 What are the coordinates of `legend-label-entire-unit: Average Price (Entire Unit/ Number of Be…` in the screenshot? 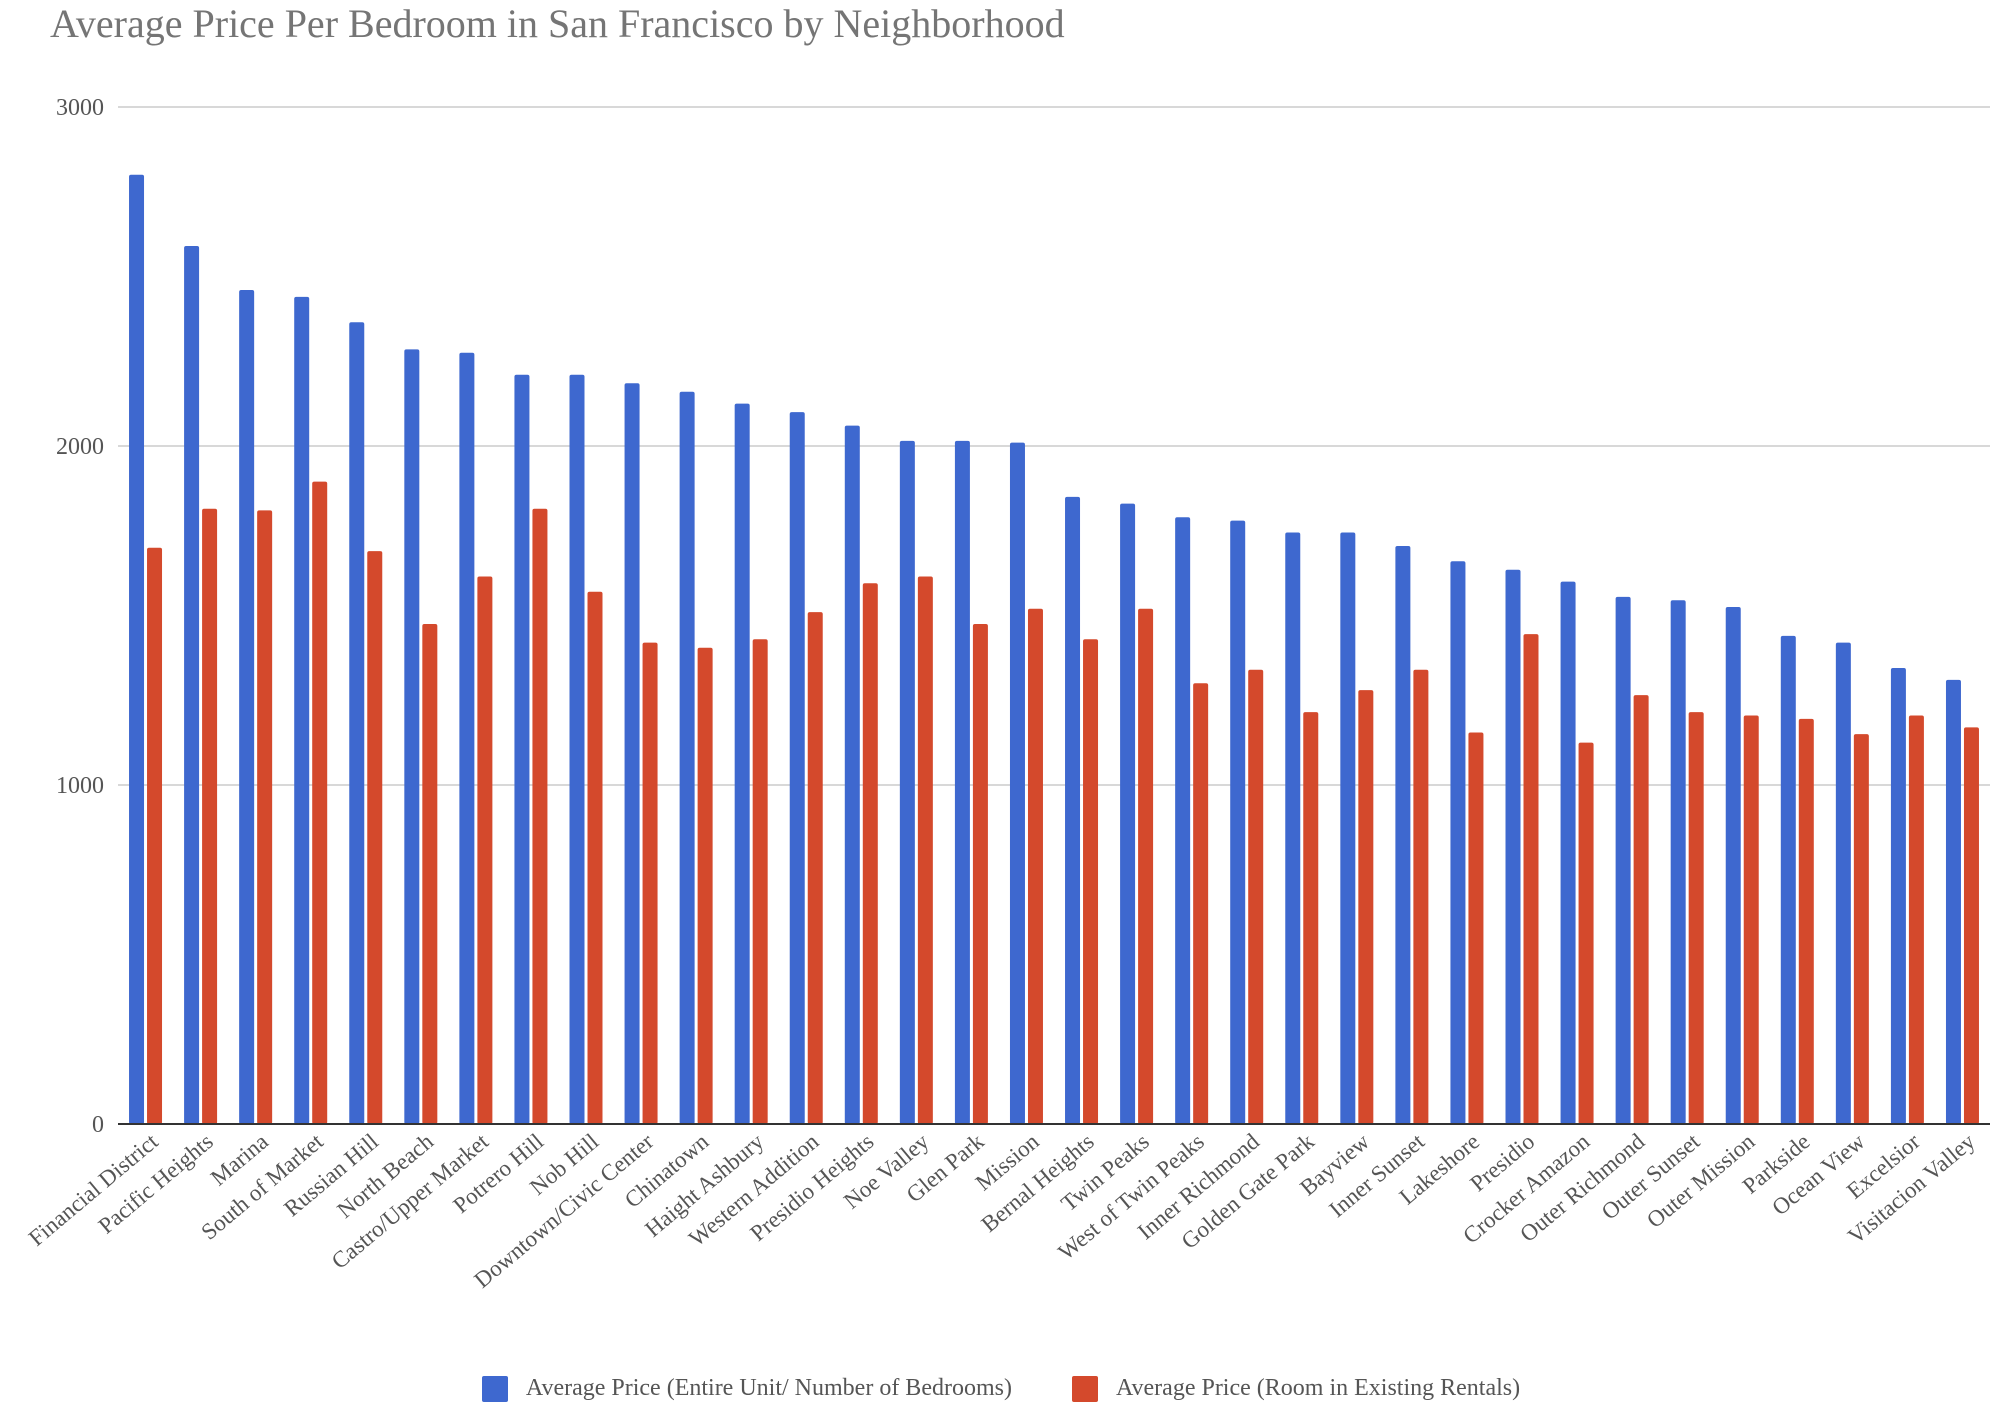 It's located at (768, 1388).